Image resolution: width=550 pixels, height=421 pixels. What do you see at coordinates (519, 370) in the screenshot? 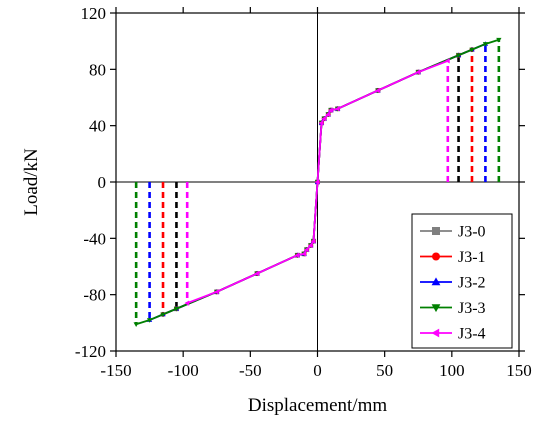
I see `x-tick-label: 150` at bounding box center [519, 370].